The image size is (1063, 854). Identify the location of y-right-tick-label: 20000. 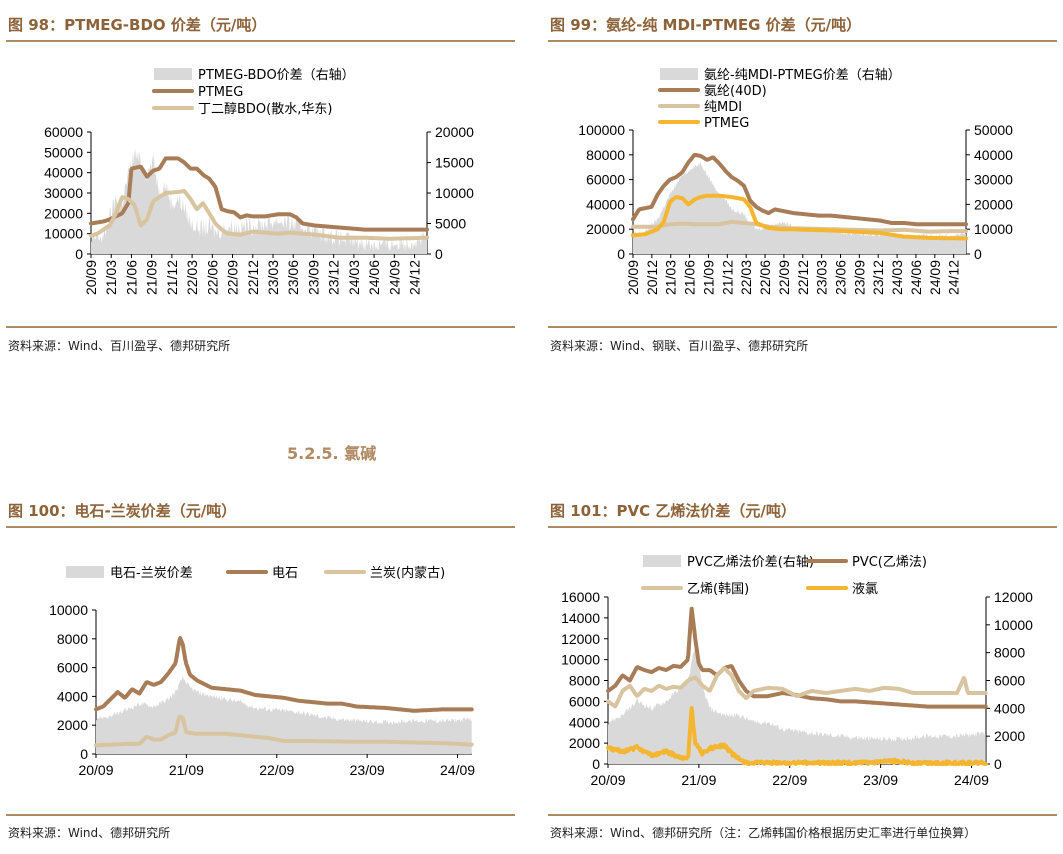
(454, 132).